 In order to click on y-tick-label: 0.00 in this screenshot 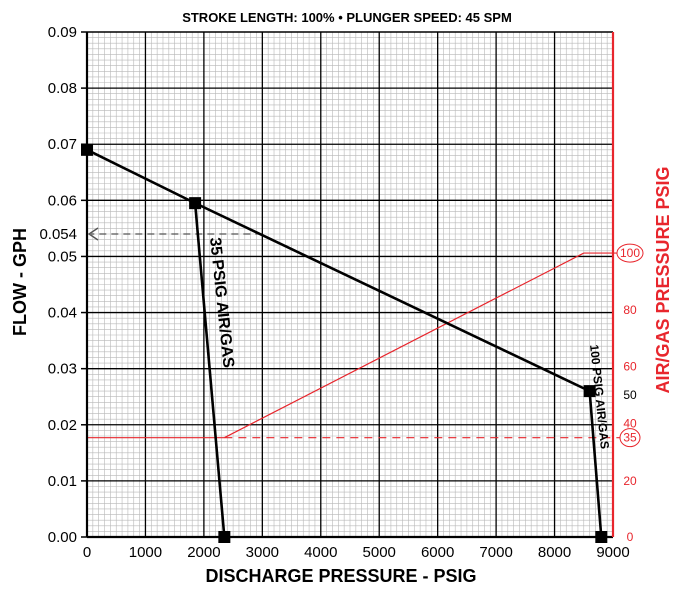, I will do `click(62, 537)`.